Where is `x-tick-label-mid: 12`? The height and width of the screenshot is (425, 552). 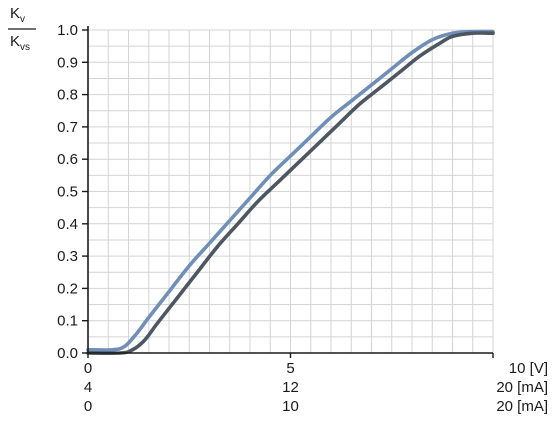
x-tick-label-mid: 12 is located at coordinates (290, 387).